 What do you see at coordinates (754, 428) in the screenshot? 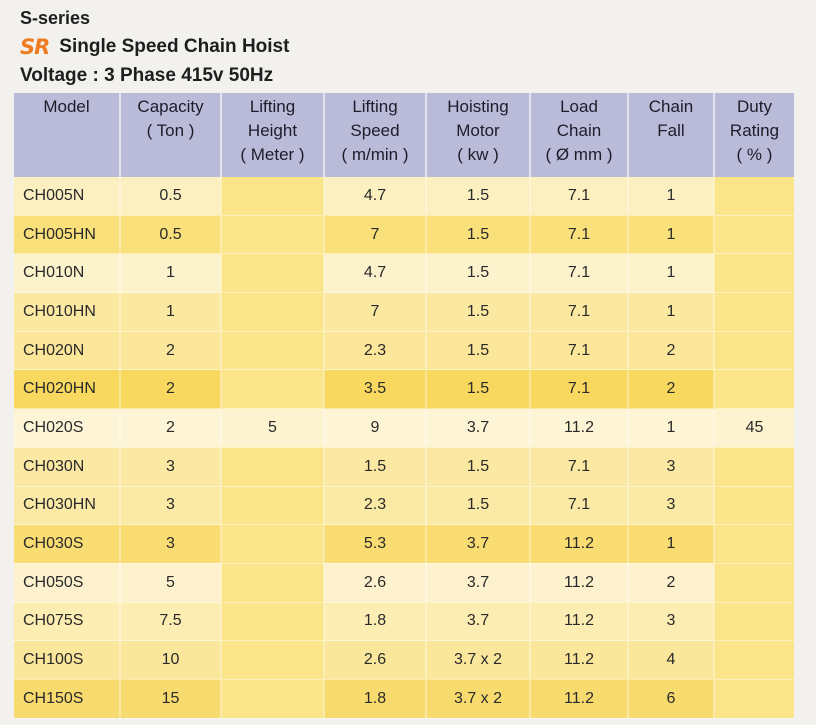
I see `cell-duty-rating: 45` at bounding box center [754, 428].